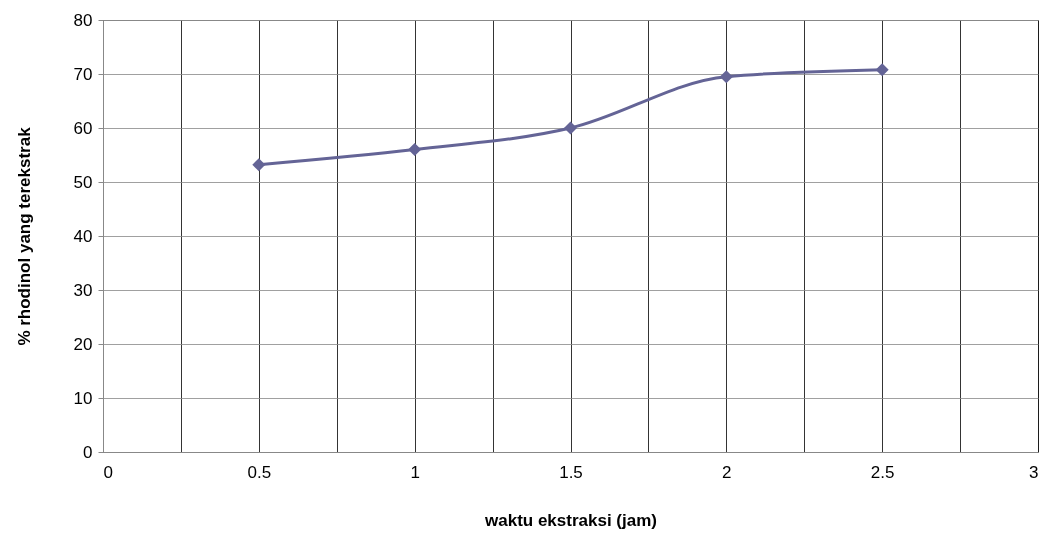 The image size is (1047, 557). What do you see at coordinates (83, 20) in the screenshot?
I see `y-tick-label: 80` at bounding box center [83, 20].